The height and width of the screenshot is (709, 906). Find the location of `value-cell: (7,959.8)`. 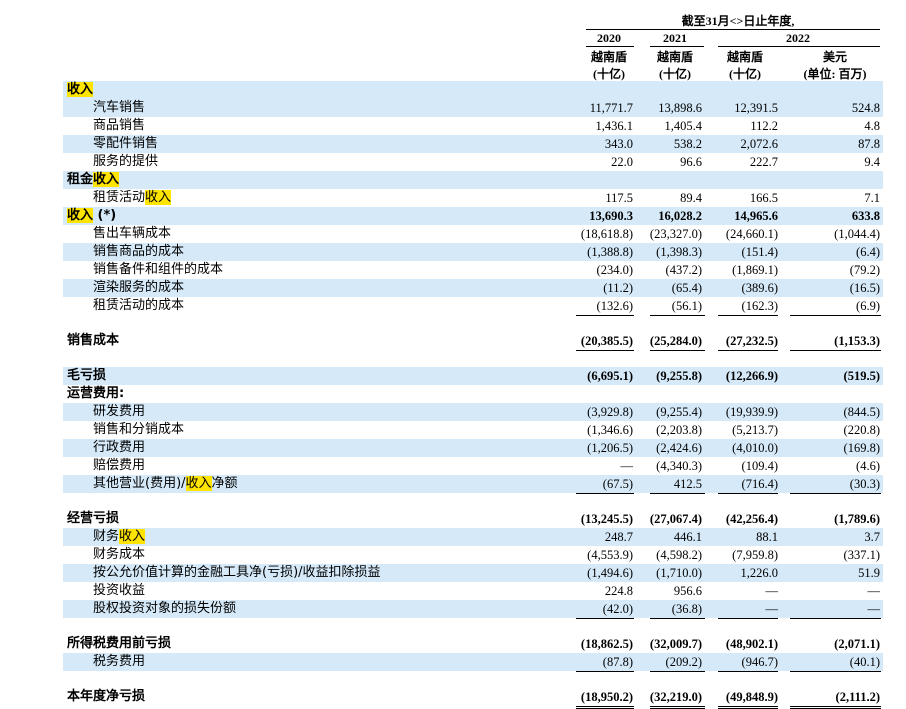

value-cell: (7,959.8) is located at coordinates (755, 555).